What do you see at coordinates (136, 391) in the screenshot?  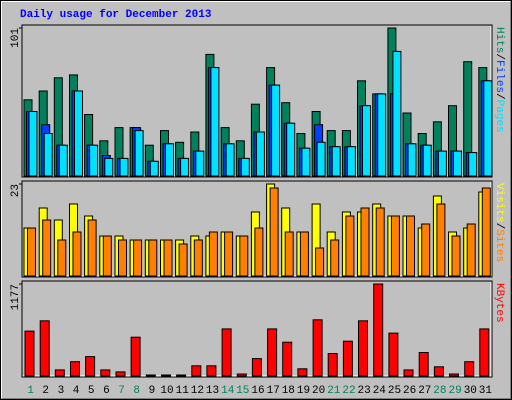 I see `x-tick-label: 8` at bounding box center [136, 391].